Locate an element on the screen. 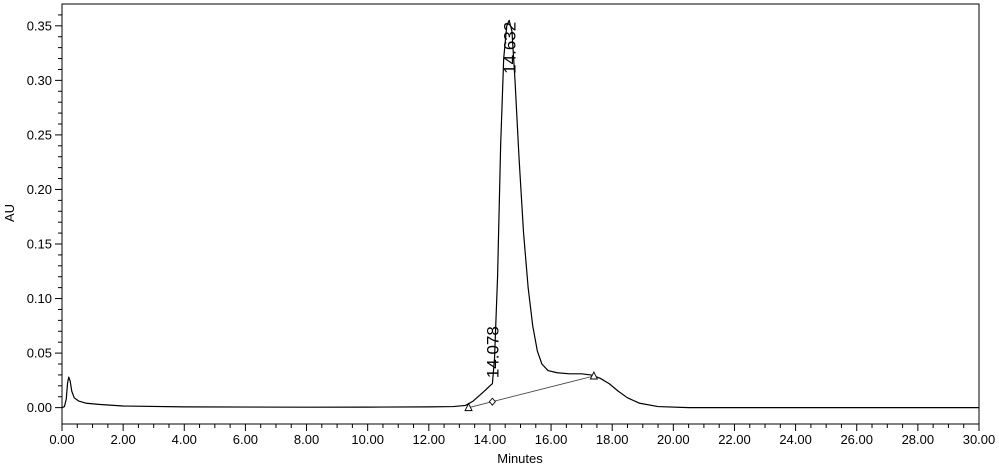  x-tick-label: 6.00 is located at coordinates (245, 439).